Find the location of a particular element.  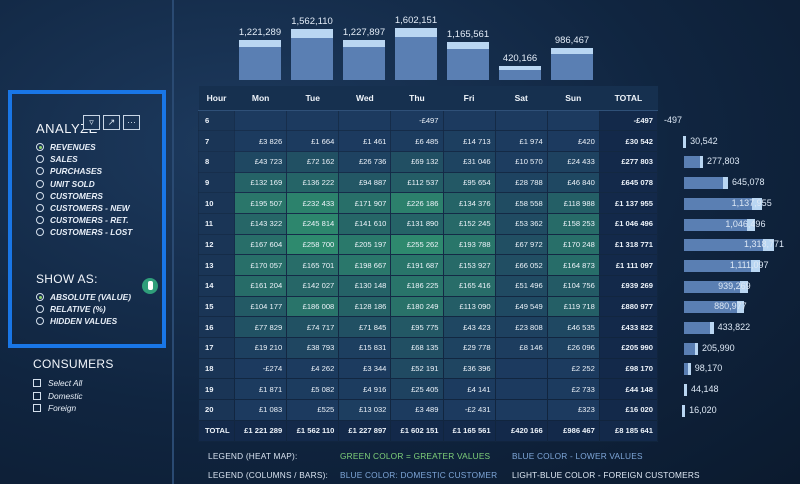

value-cell: £3 344 is located at coordinates (365, 368).